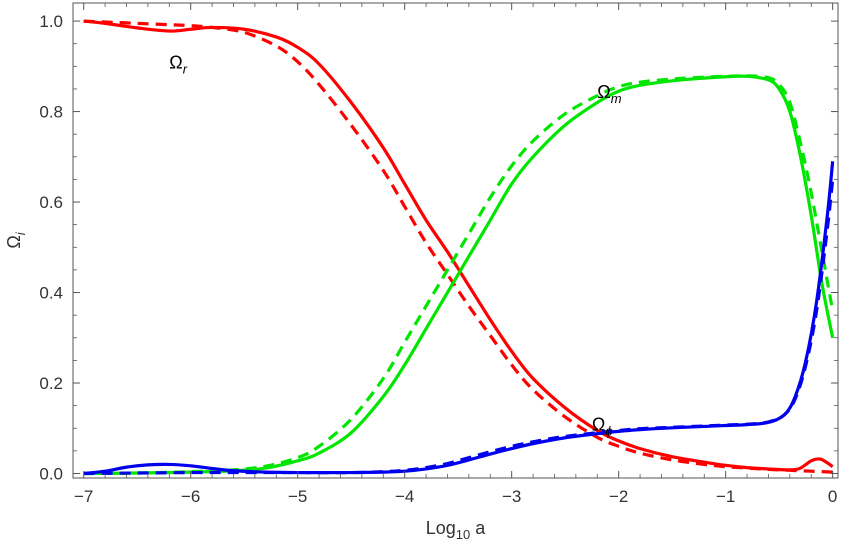 The height and width of the screenshot is (548, 843). I want to click on series-label-sub: r, so click(185, 69).